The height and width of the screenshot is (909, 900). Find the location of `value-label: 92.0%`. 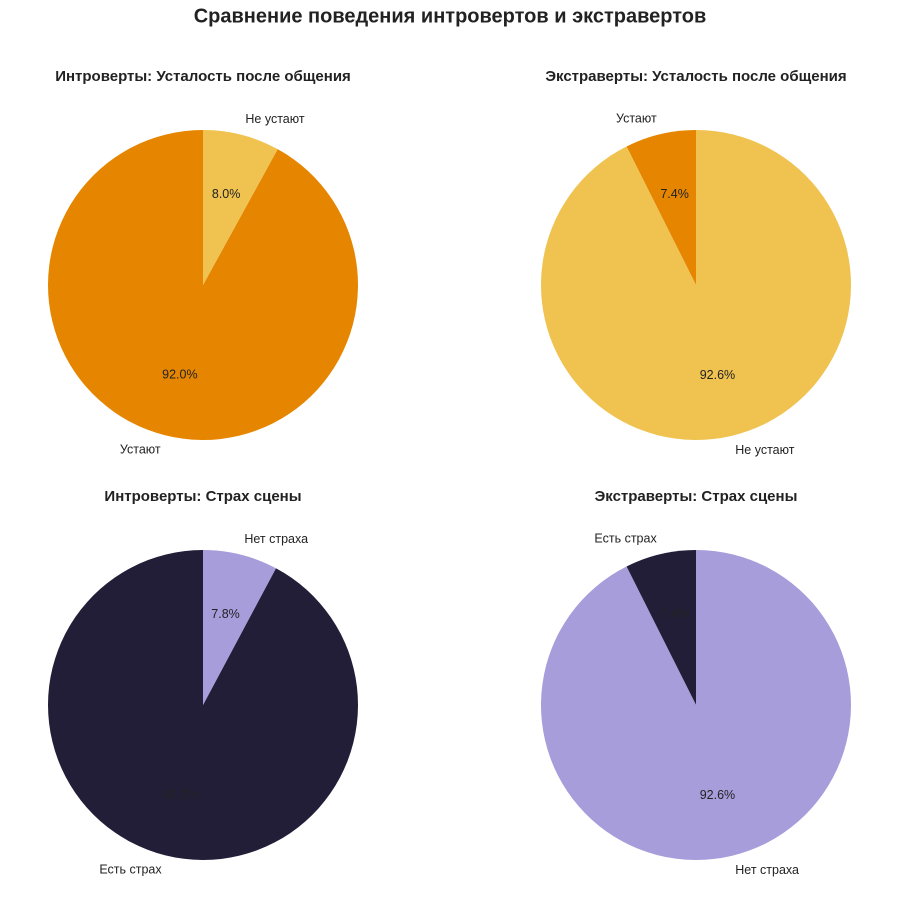

value-label: 92.0% is located at coordinates (179, 374).